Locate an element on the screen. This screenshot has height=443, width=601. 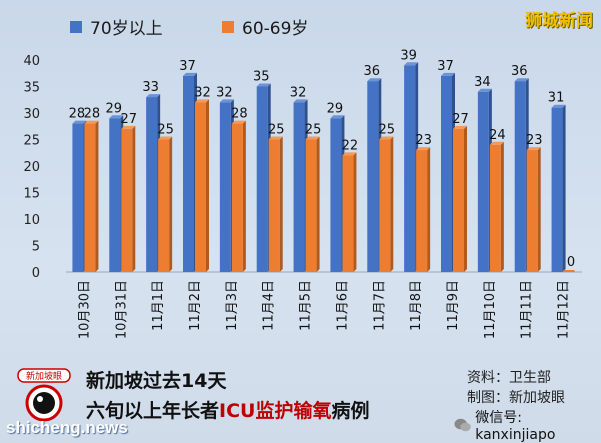
wechat-id: 微信号: kanxinjiapo is located at coordinates (527, 425).